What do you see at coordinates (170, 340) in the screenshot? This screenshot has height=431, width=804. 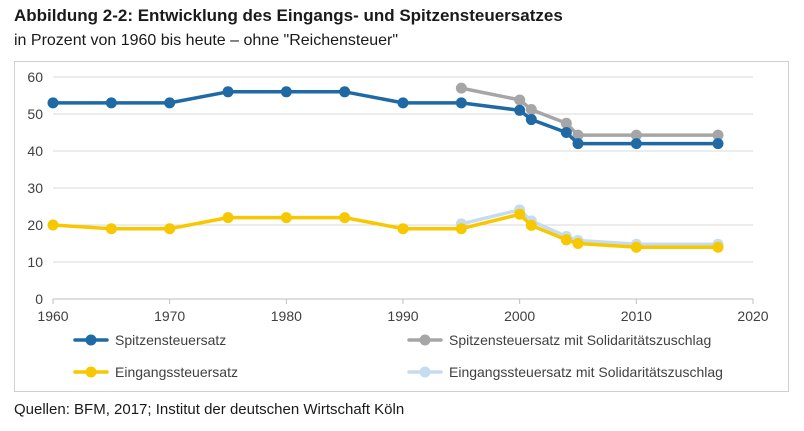 I see `legend-label: Spitzensteuersatz` at bounding box center [170, 340].